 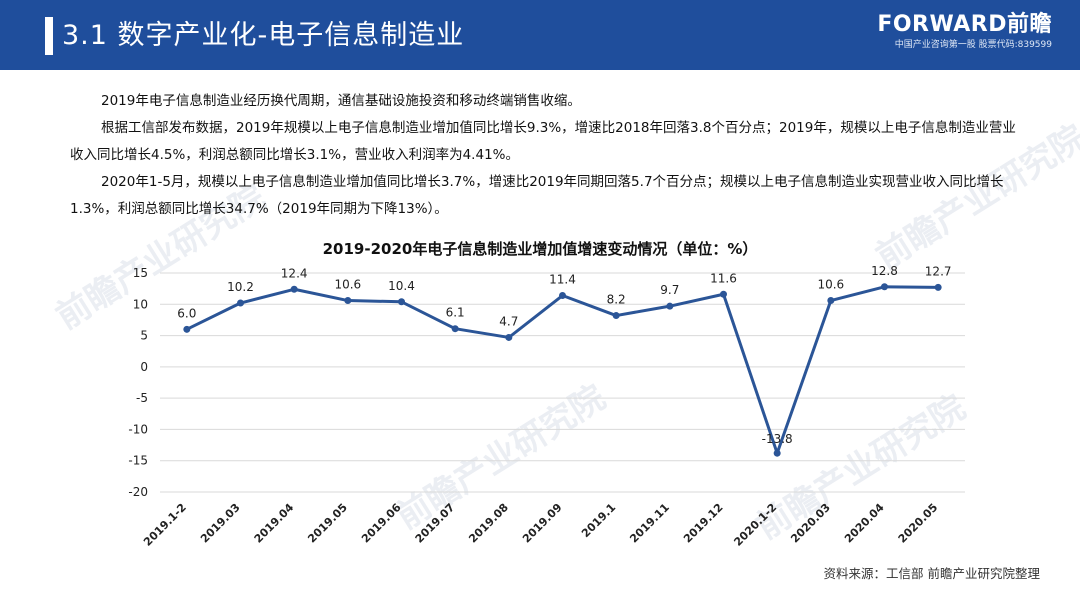 What do you see at coordinates (274, 523) in the screenshot?
I see `x-tick-label: 2019.04` at bounding box center [274, 523].